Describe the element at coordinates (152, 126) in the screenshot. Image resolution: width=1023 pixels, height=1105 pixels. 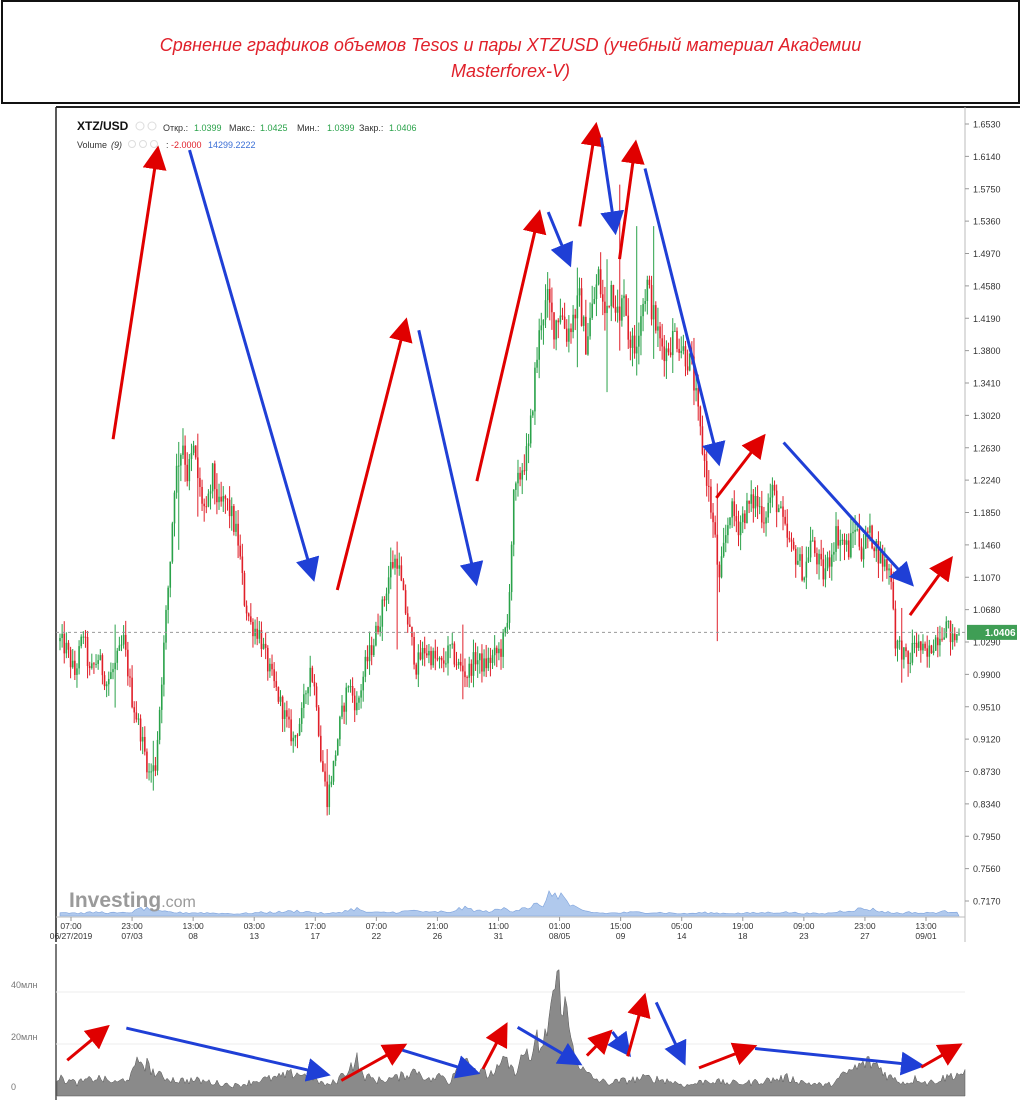
I see `gear-icon` at that location.